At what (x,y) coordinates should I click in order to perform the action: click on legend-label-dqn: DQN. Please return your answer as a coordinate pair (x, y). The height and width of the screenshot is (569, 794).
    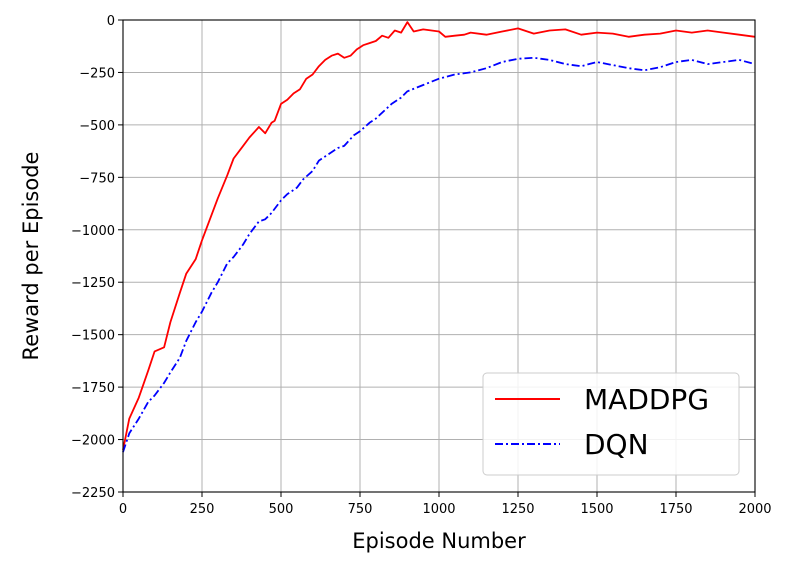
    Looking at the image, I should click on (616, 444).